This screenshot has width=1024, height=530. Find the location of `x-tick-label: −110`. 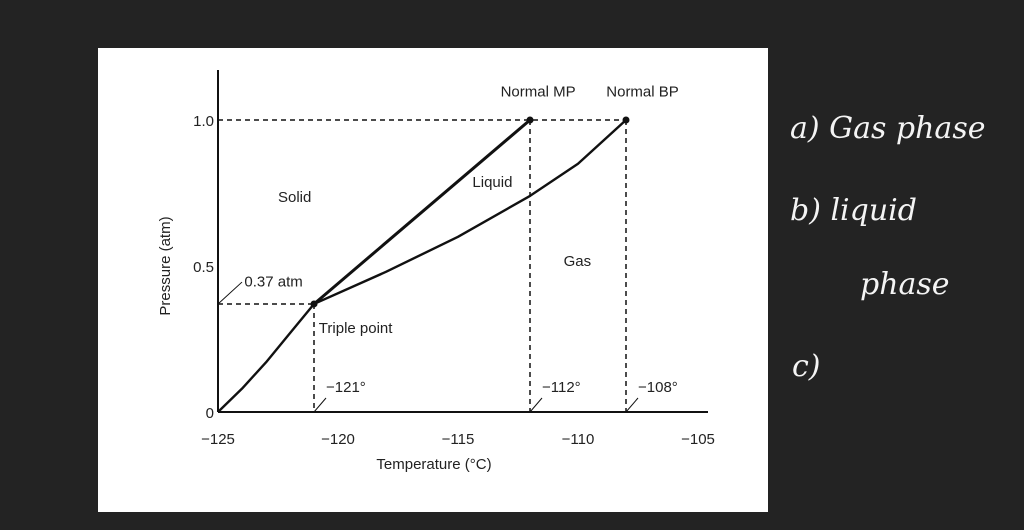

x-tick-label: −110 is located at coordinates (578, 439).